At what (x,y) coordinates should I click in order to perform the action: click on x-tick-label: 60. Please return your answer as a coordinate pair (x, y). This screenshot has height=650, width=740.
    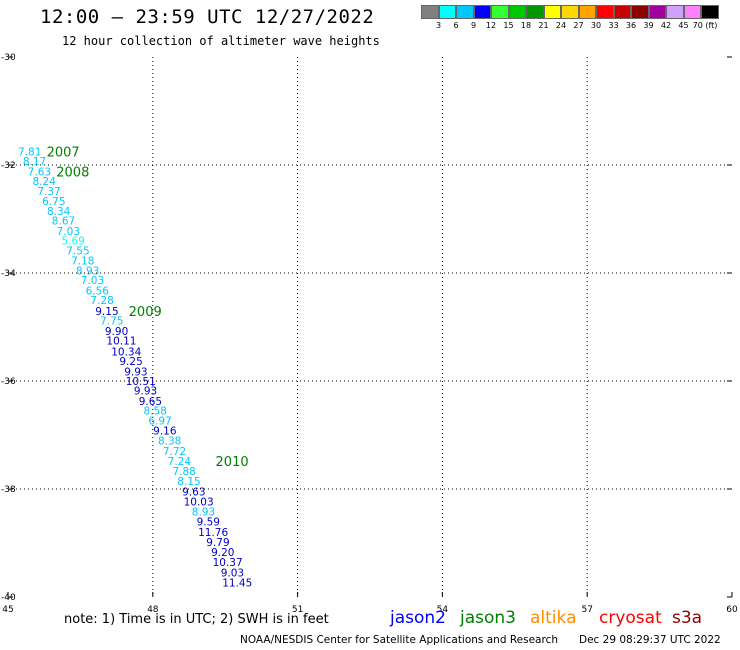
    Looking at the image, I should click on (732, 610).